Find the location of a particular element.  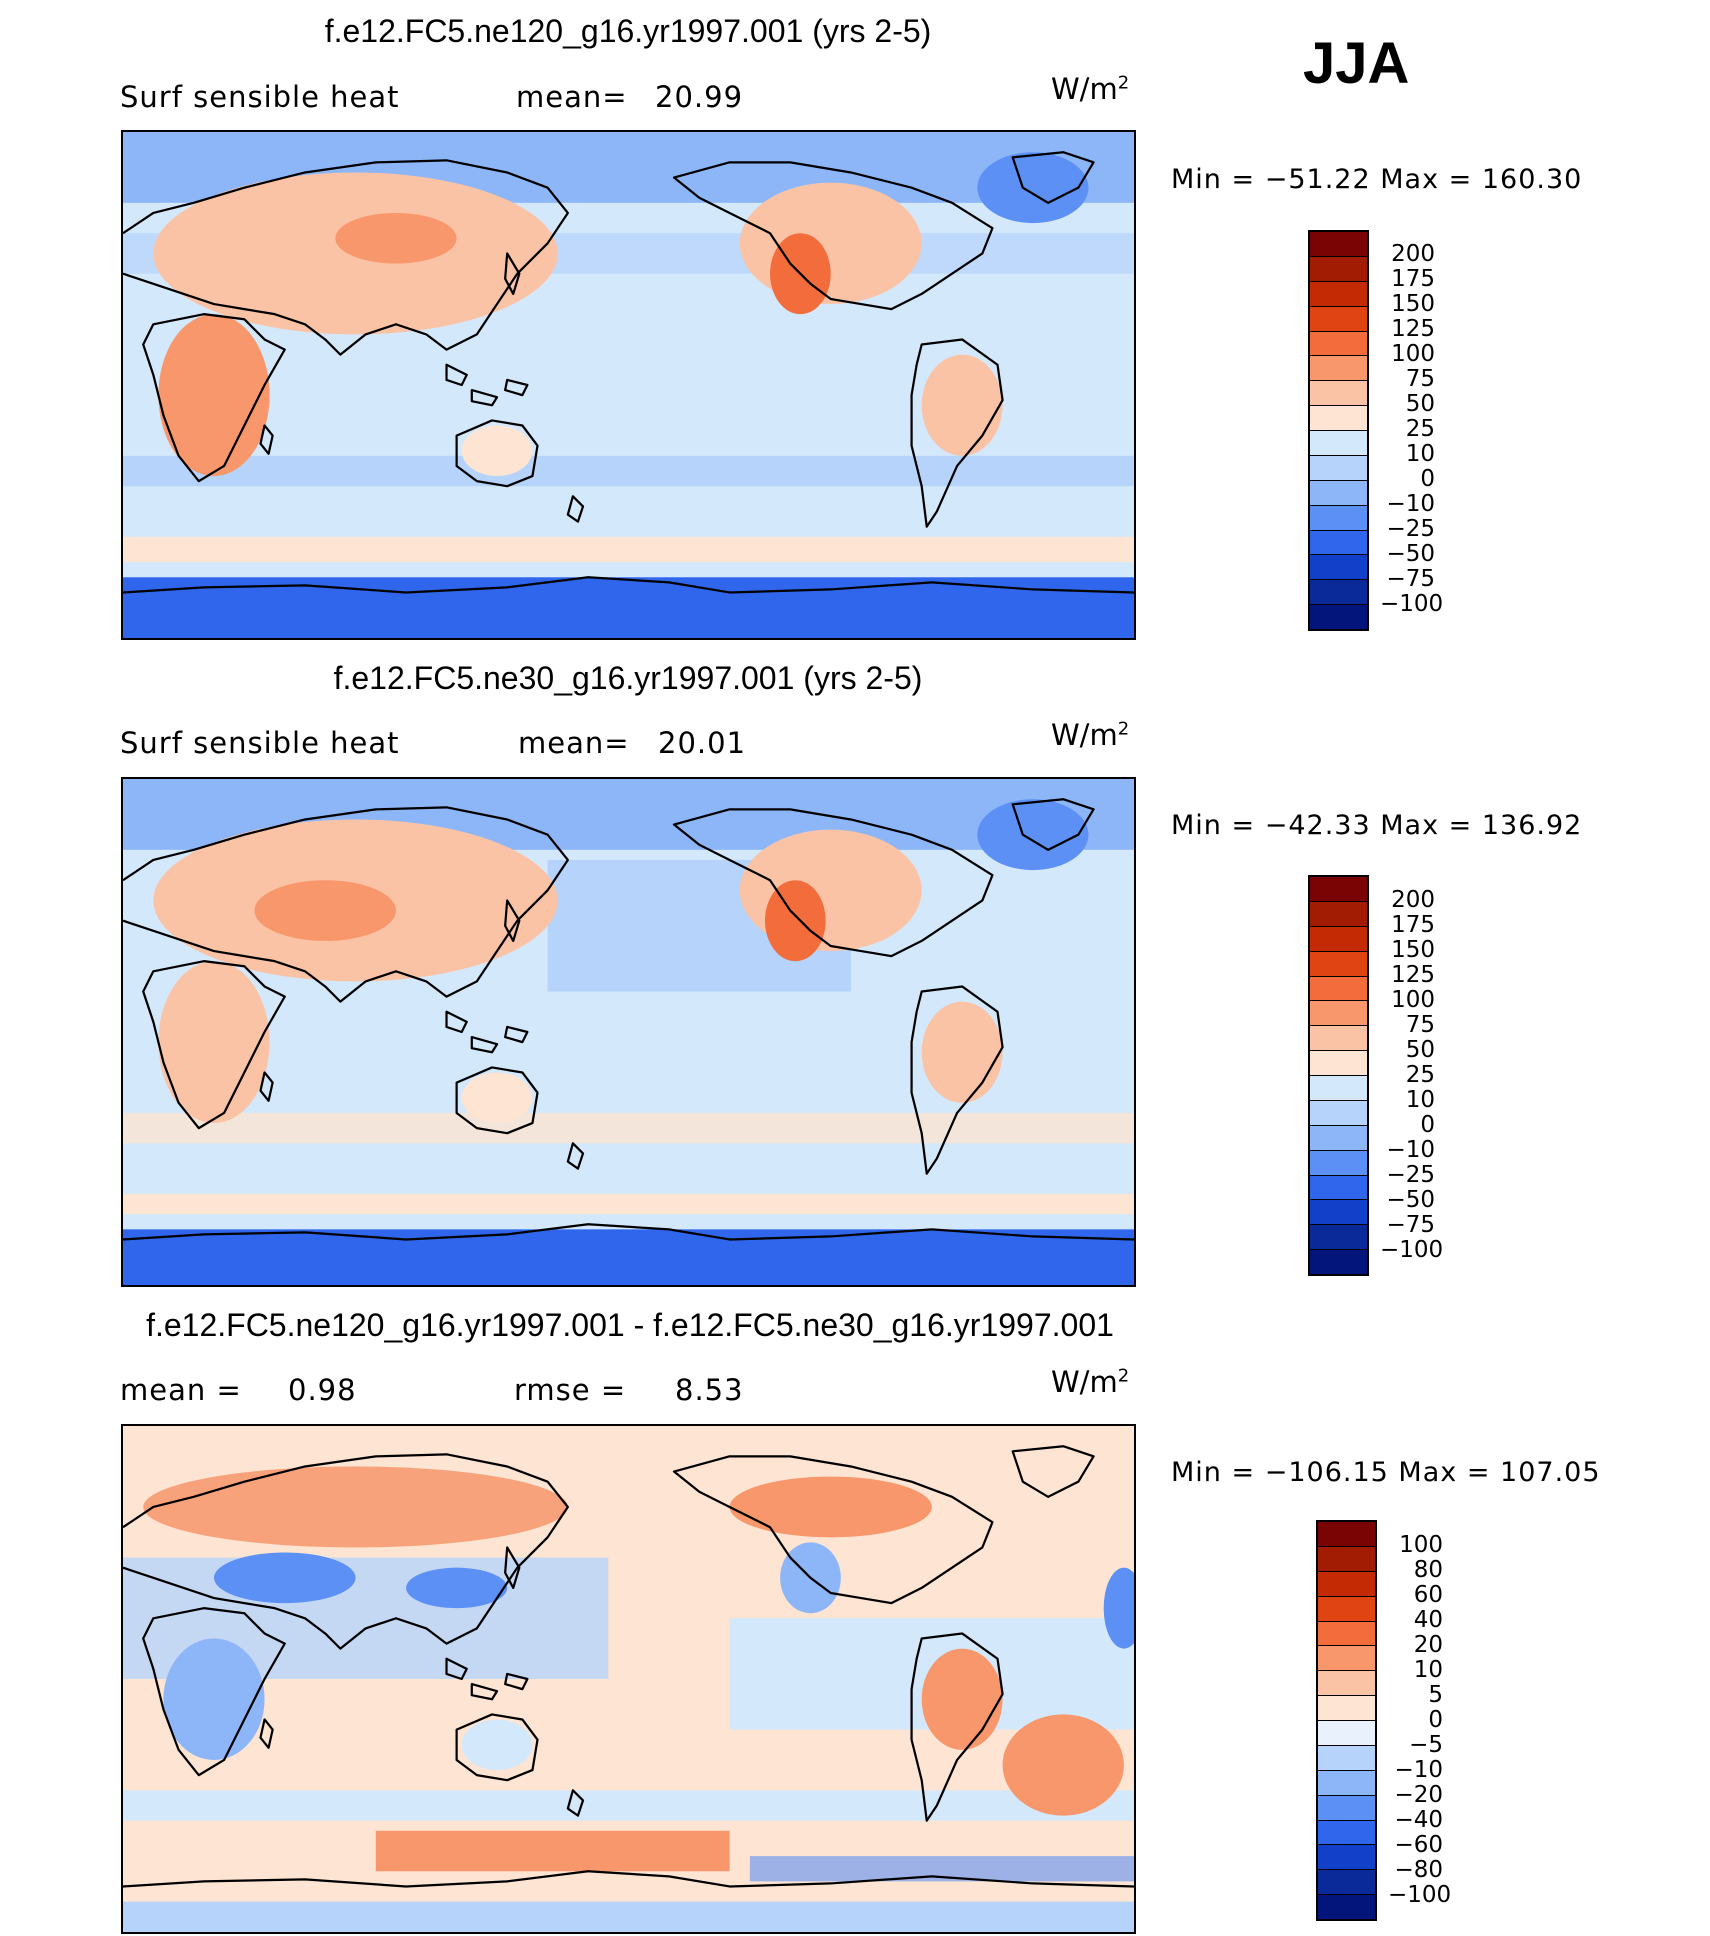

panel-2-colorbar is located at coordinates (1338, 1075).